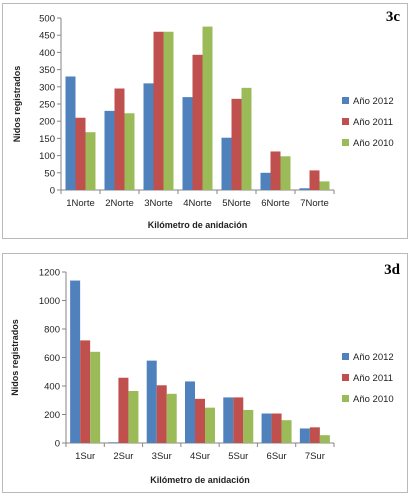  What do you see at coordinates (171, 418) in the screenshot?
I see `bar-año-2010-3sur` at bounding box center [171, 418].